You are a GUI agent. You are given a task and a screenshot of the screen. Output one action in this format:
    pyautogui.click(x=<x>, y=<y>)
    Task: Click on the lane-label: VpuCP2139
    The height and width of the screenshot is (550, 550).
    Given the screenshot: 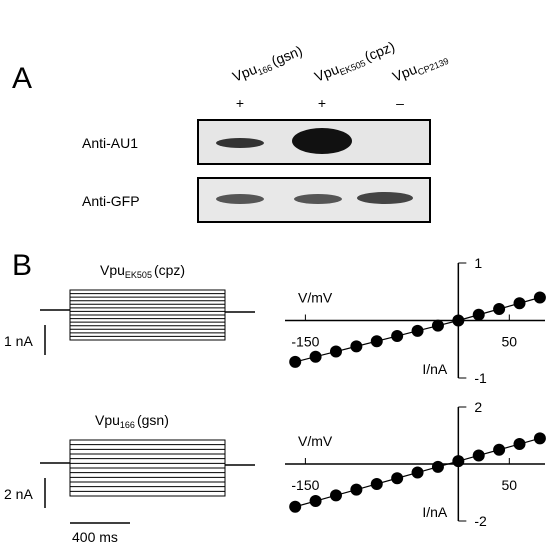 What is the action you would take?
    pyautogui.click(x=420, y=67)
    